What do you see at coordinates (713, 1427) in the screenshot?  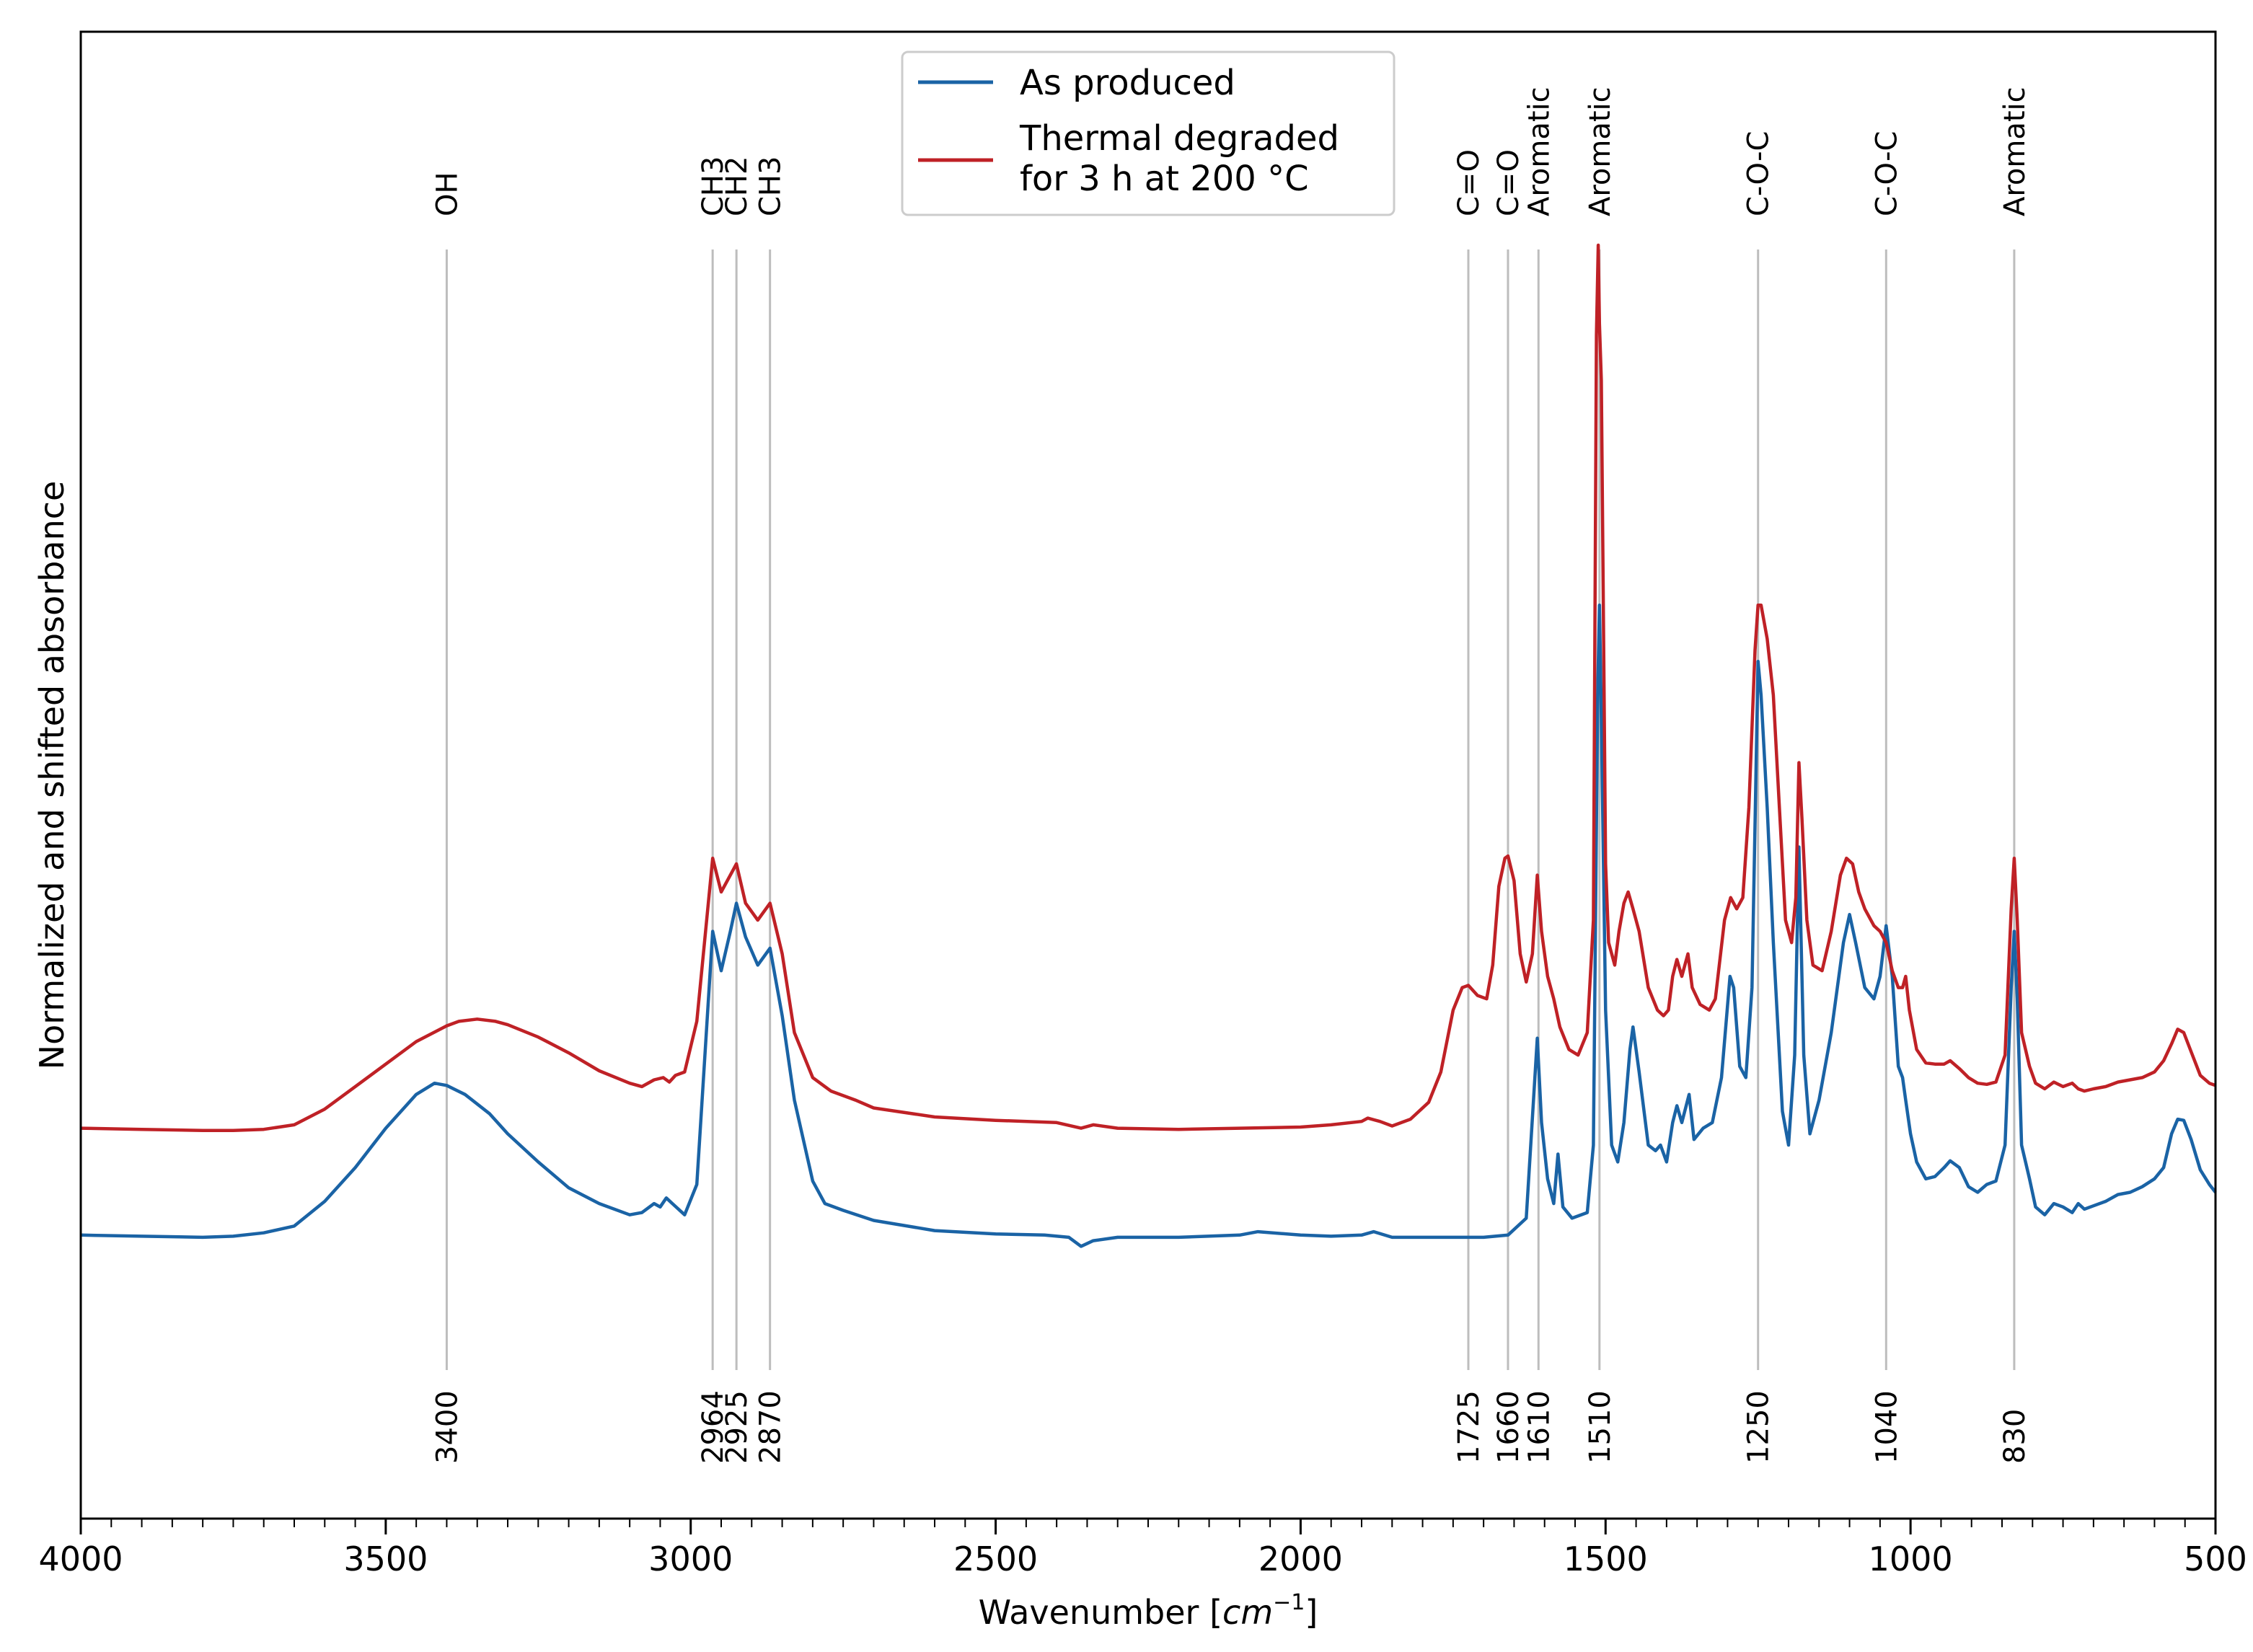 I see `peak-number-2964: 2964` at bounding box center [713, 1427].